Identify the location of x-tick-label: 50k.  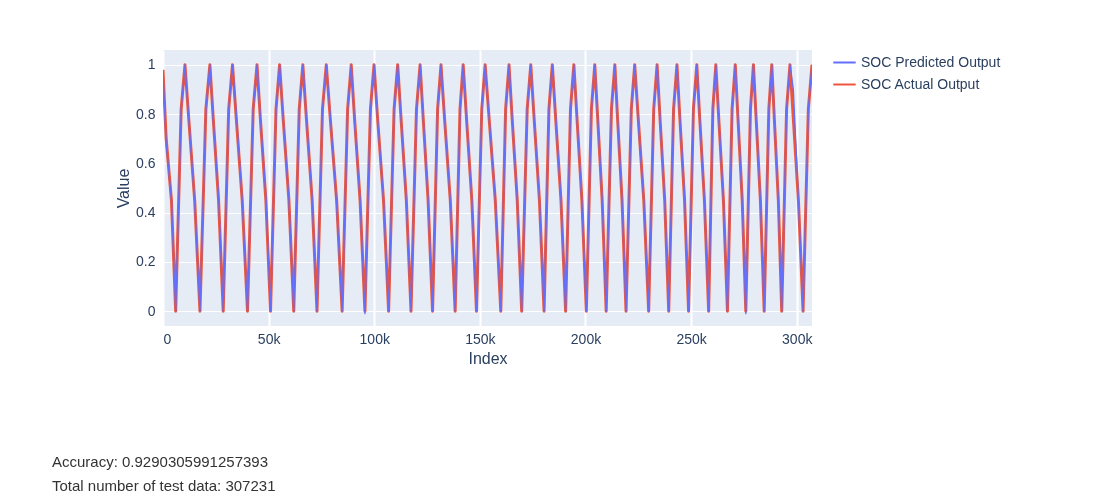
(269, 338).